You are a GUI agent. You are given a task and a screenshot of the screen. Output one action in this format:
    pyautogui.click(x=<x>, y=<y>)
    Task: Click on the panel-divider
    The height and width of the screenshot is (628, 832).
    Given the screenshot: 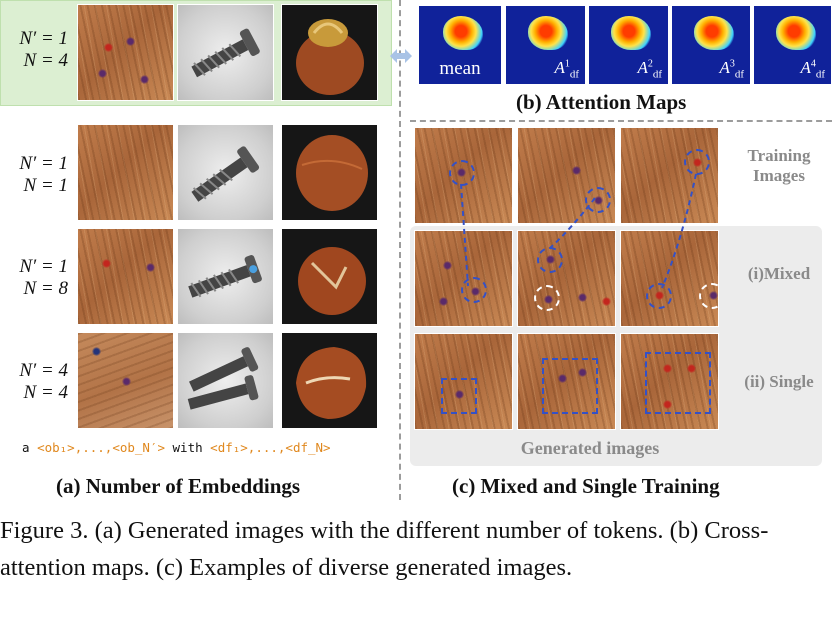 What is the action you would take?
    pyautogui.click(x=400, y=250)
    